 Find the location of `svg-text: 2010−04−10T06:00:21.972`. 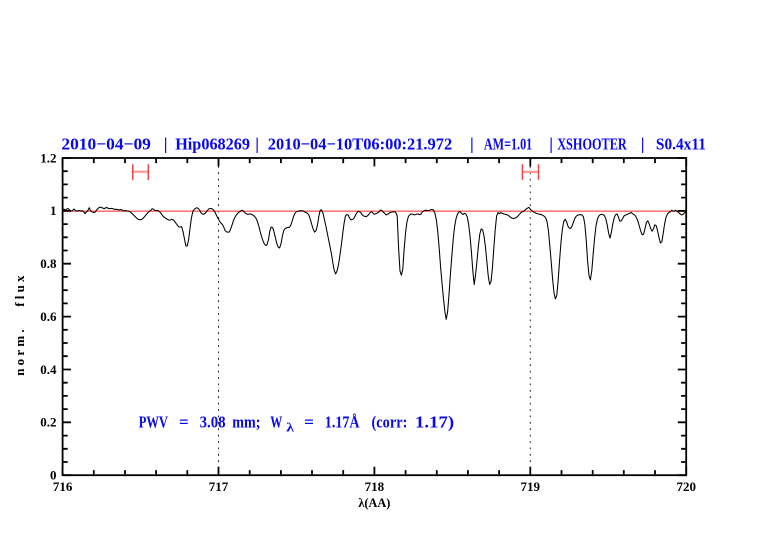

svg-text: 2010−04−10T06:00:21.972 is located at coordinates (360, 144).